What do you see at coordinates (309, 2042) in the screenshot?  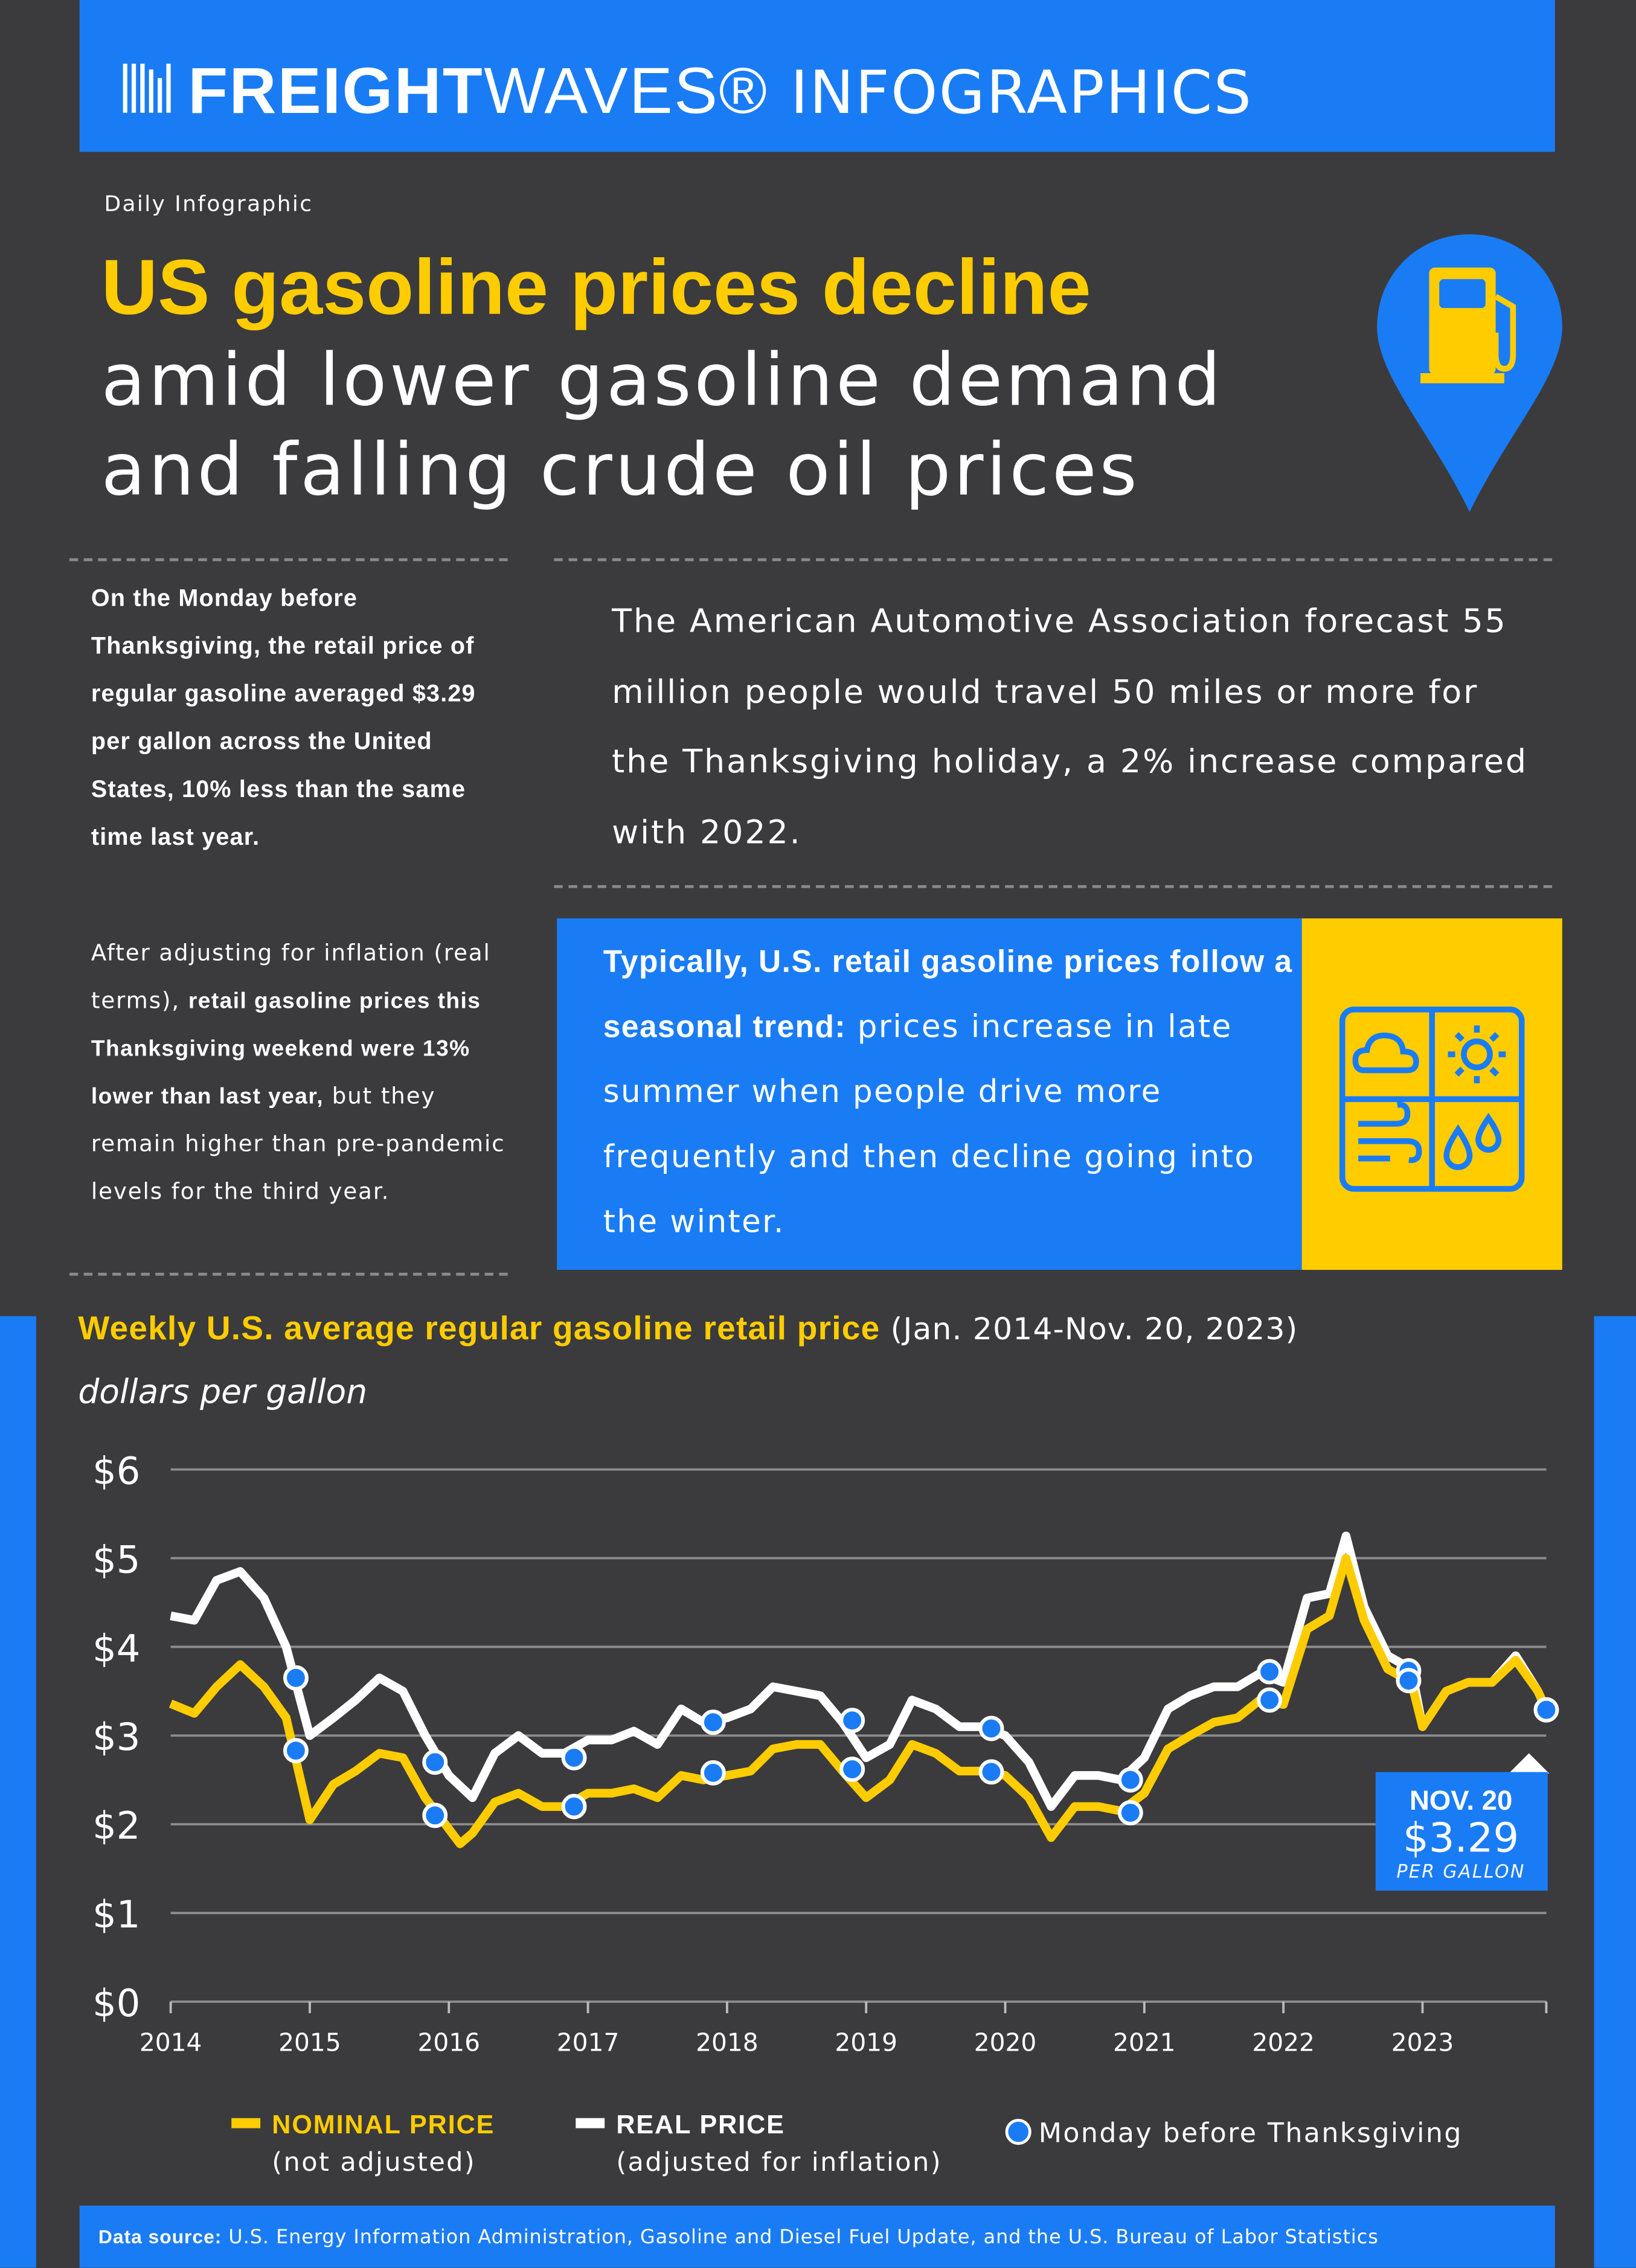 I see `x-tick-label: 2015` at bounding box center [309, 2042].